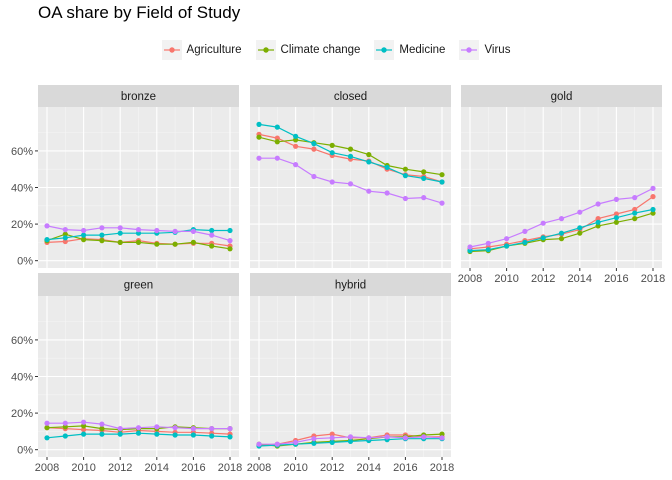 The width and height of the screenshot is (672, 480). I want to click on facet-strip-label: gold, so click(562, 97).